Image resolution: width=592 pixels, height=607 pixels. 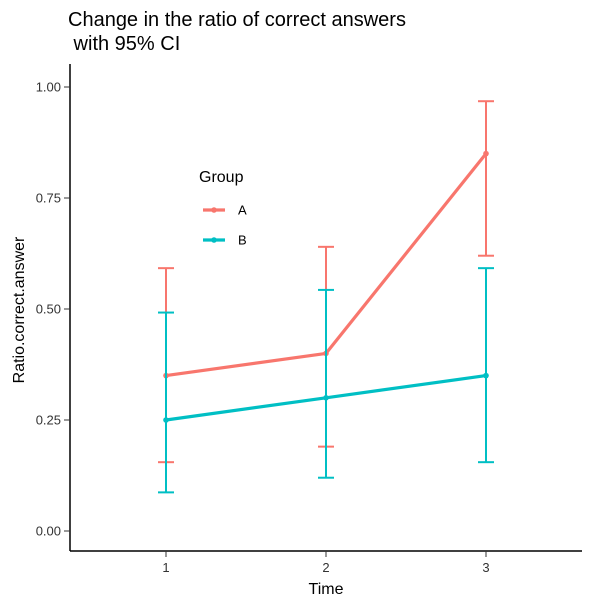 I want to click on legend-key-point-a, so click(x=214, y=210).